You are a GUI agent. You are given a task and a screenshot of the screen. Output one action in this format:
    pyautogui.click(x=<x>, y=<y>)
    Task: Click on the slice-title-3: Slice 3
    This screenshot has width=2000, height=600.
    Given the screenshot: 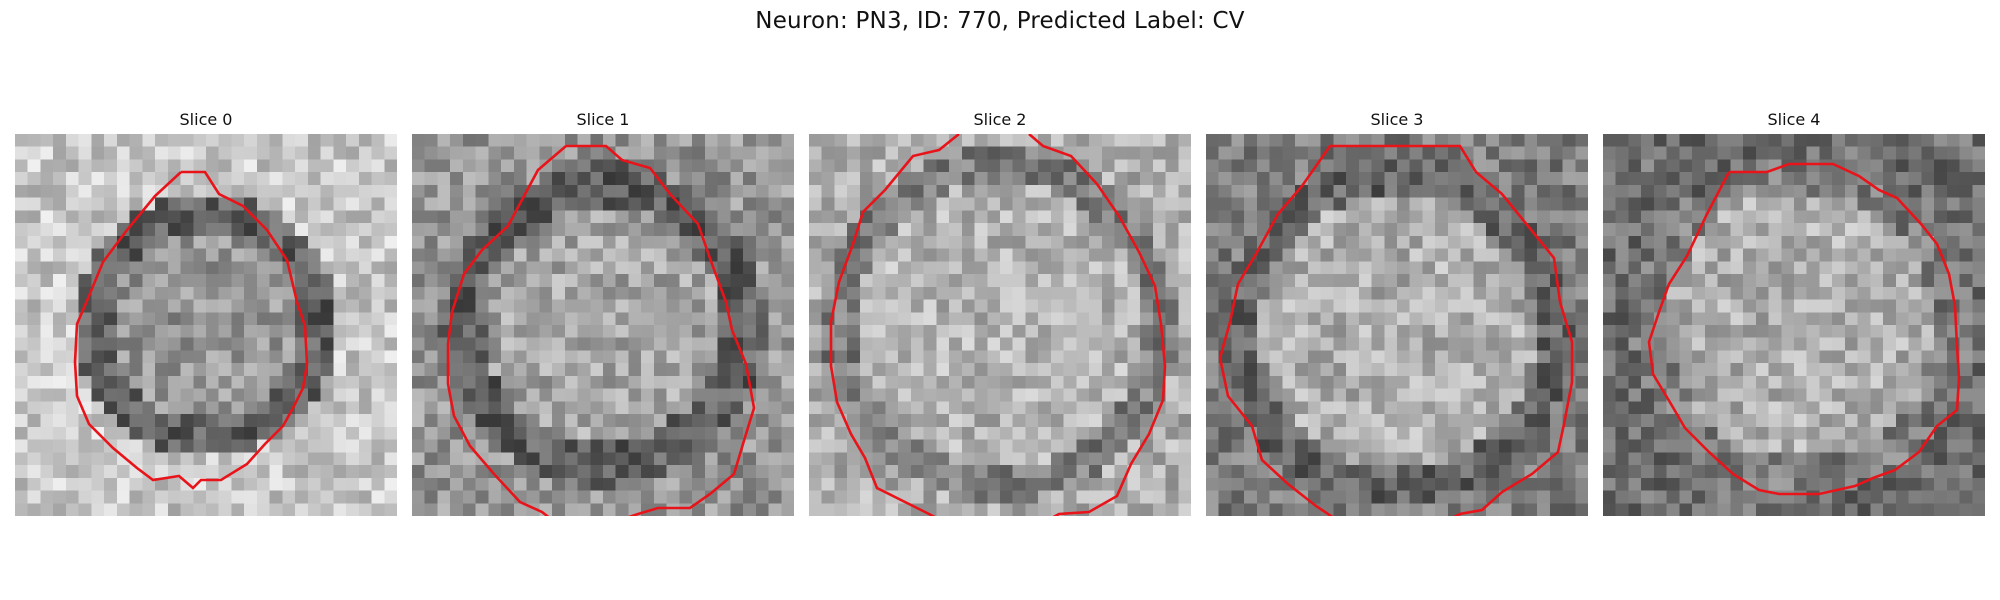 What is the action you would take?
    pyautogui.click(x=1397, y=119)
    